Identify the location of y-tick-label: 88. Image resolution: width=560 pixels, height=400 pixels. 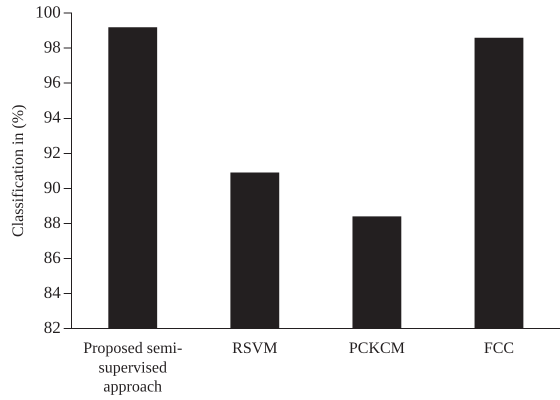
(52, 222).